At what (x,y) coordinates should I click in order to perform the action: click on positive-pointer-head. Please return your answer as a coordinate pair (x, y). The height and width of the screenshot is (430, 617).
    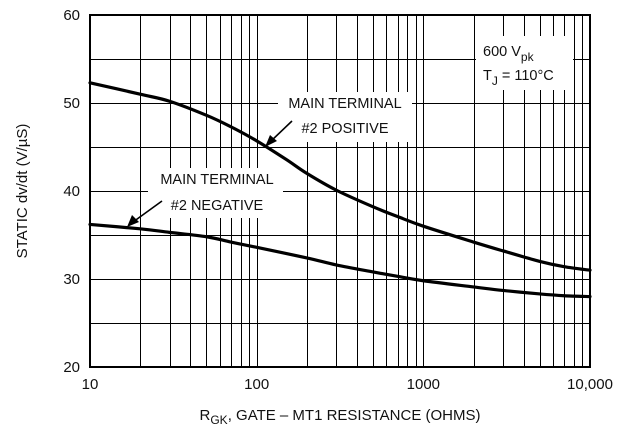
    Looking at the image, I should click on (271, 141).